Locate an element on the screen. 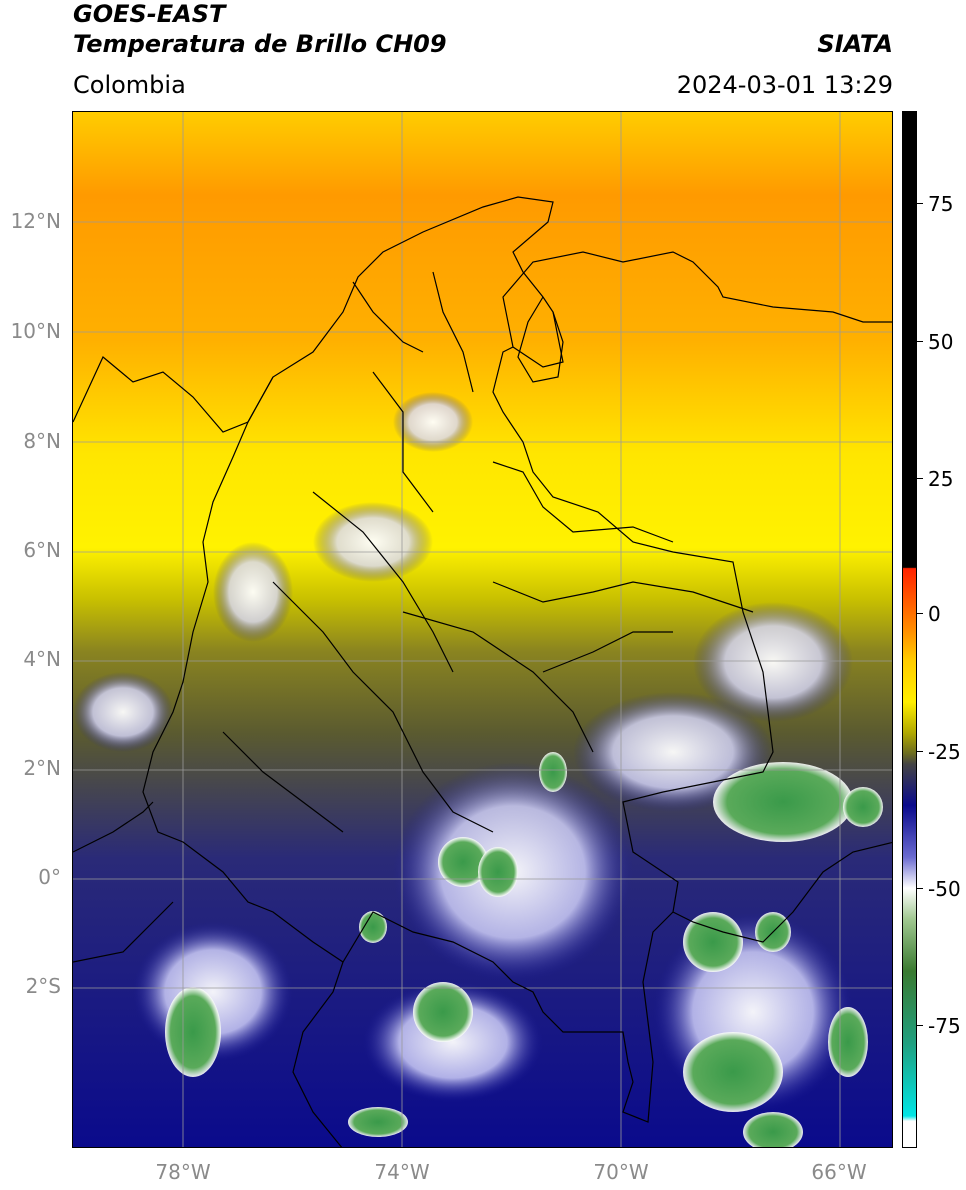  colorbar-label-25: 25 is located at coordinates (941, 479).